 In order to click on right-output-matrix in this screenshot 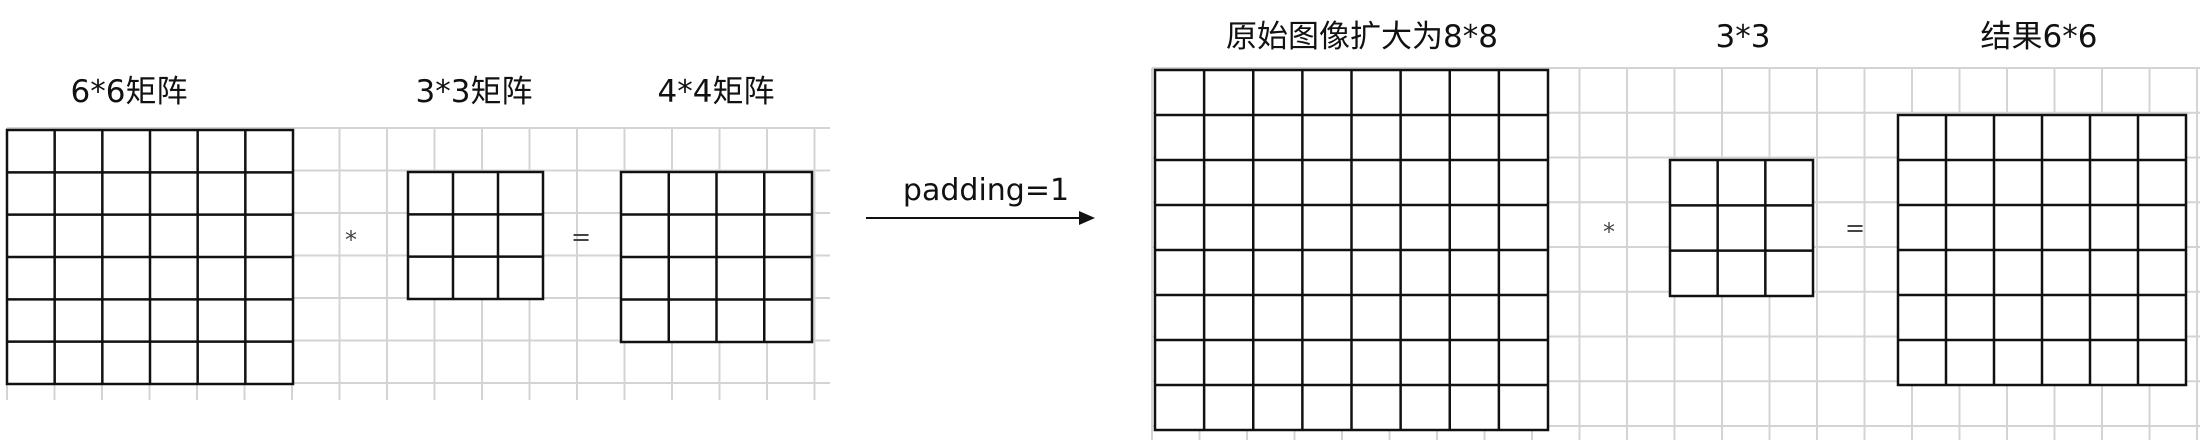, I will do `click(2042, 250)`.